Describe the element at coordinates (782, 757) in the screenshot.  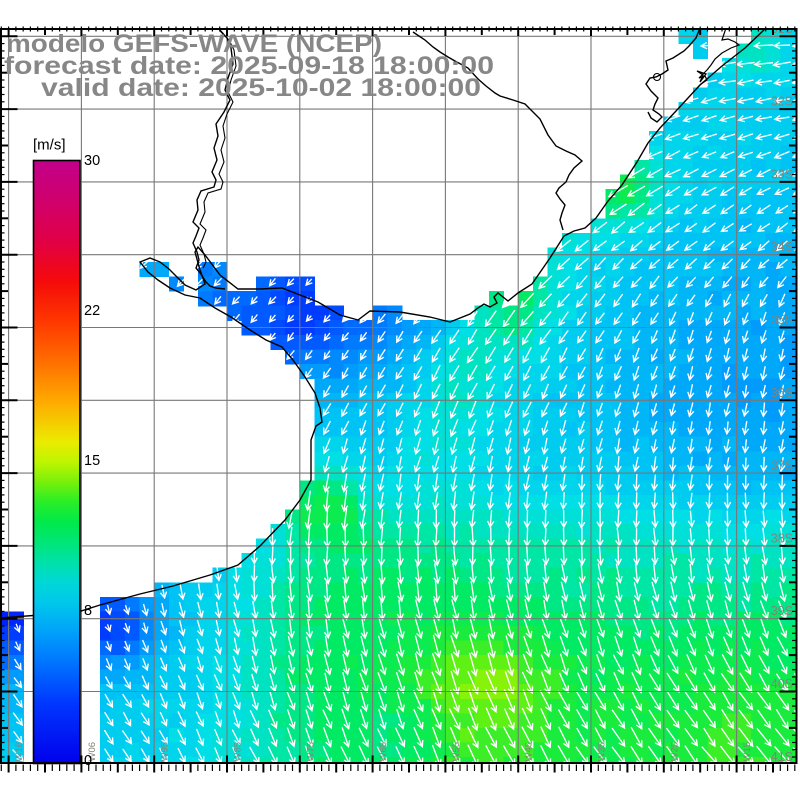
I see `svg-text: 41S` at that location.